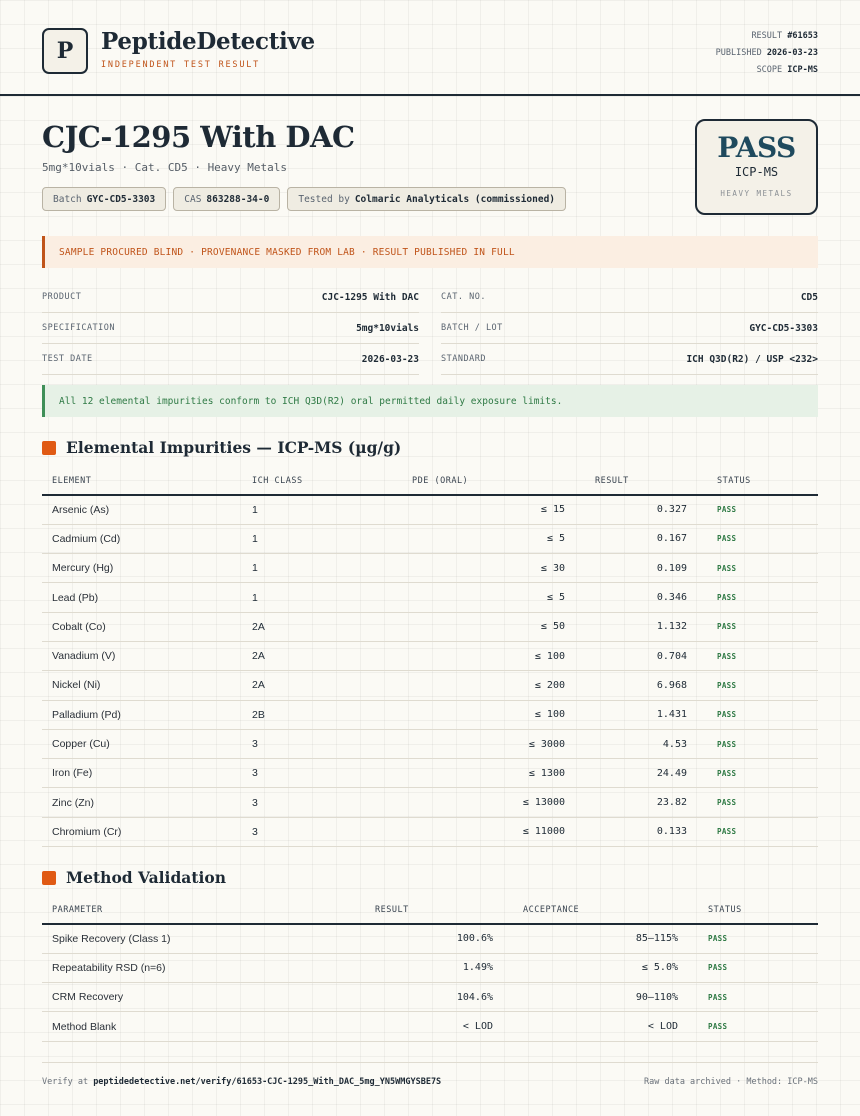 Image resolution: width=860 pixels, height=1116 pixels. What do you see at coordinates (49, 877) in the screenshot?
I see `section-marker-icon` at bounding box center [49, 877].